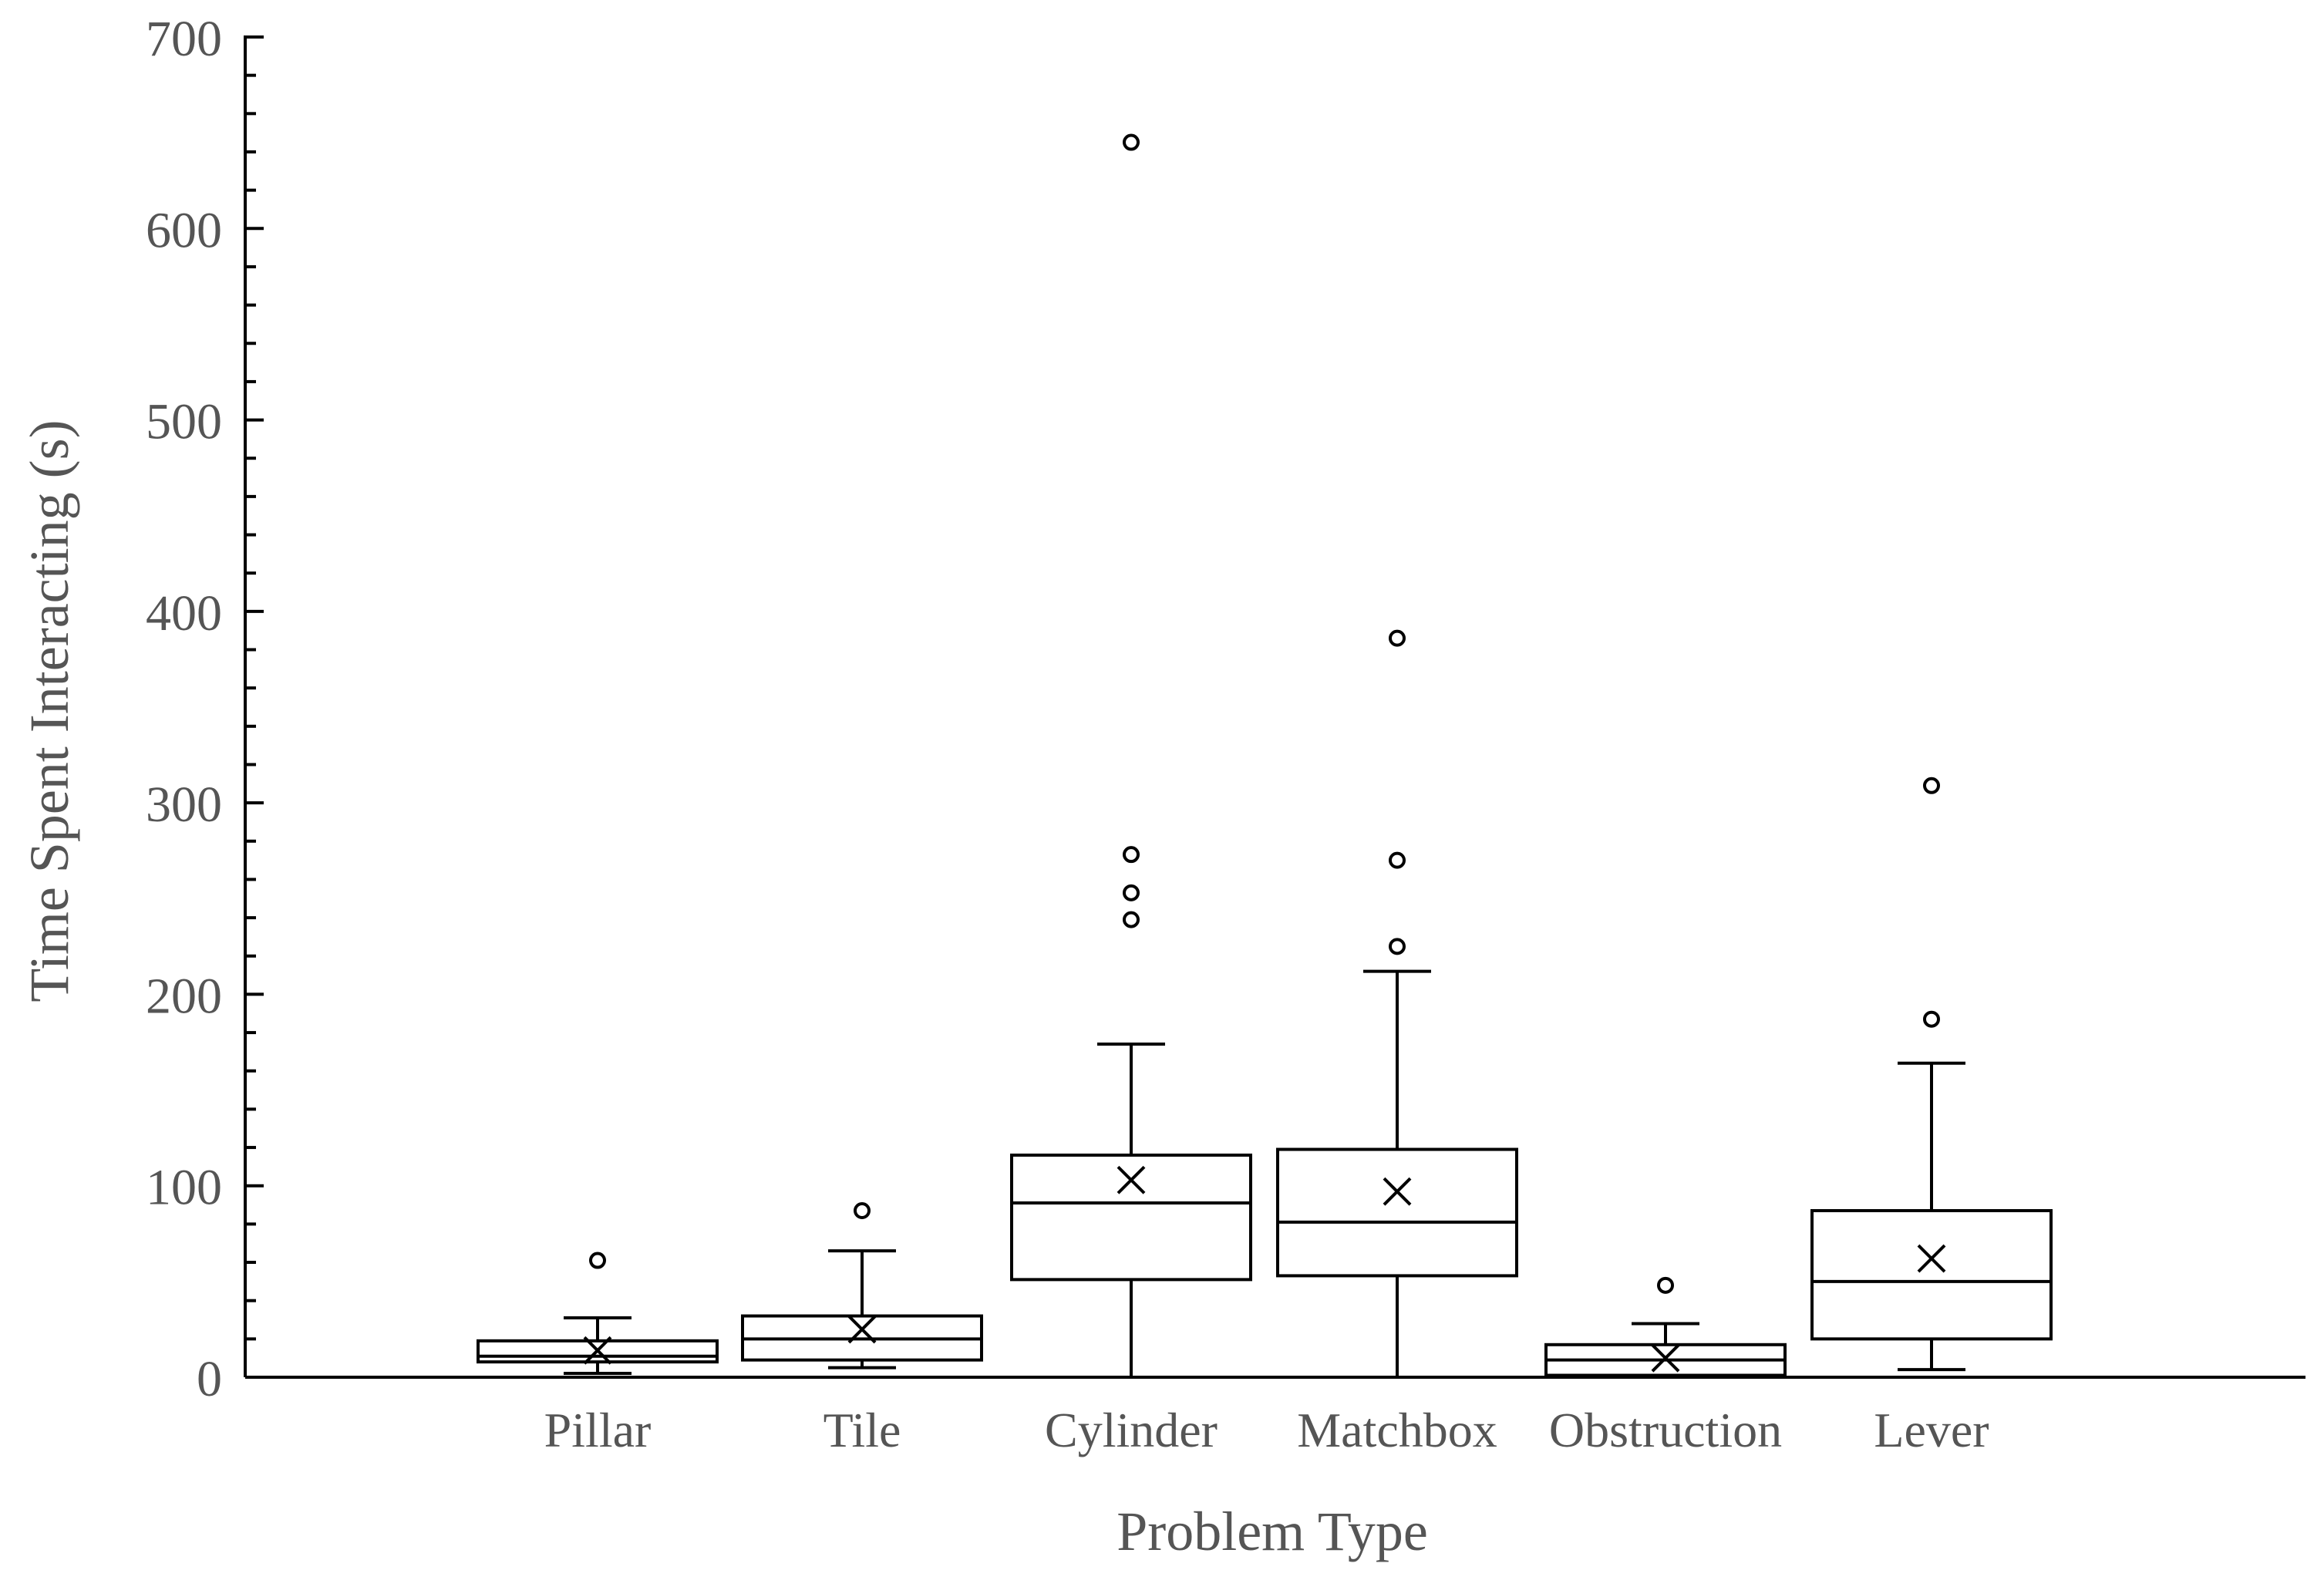 The width and height of the screenshot is (2324, 1570). Describe the element at coordinates (1397, 1430) in the screenshot. I see `x-tick-label: Matchbox` at that location.